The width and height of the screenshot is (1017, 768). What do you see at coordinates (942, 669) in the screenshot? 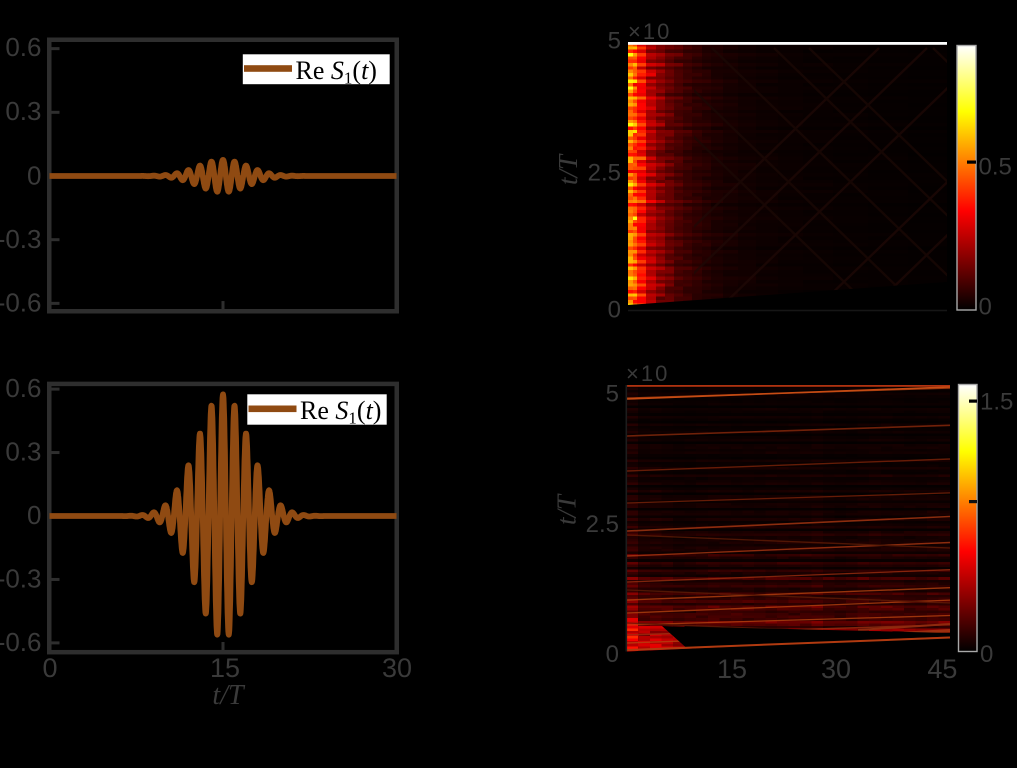
I see `svg-text: 45` at bounding box center [942, 669].